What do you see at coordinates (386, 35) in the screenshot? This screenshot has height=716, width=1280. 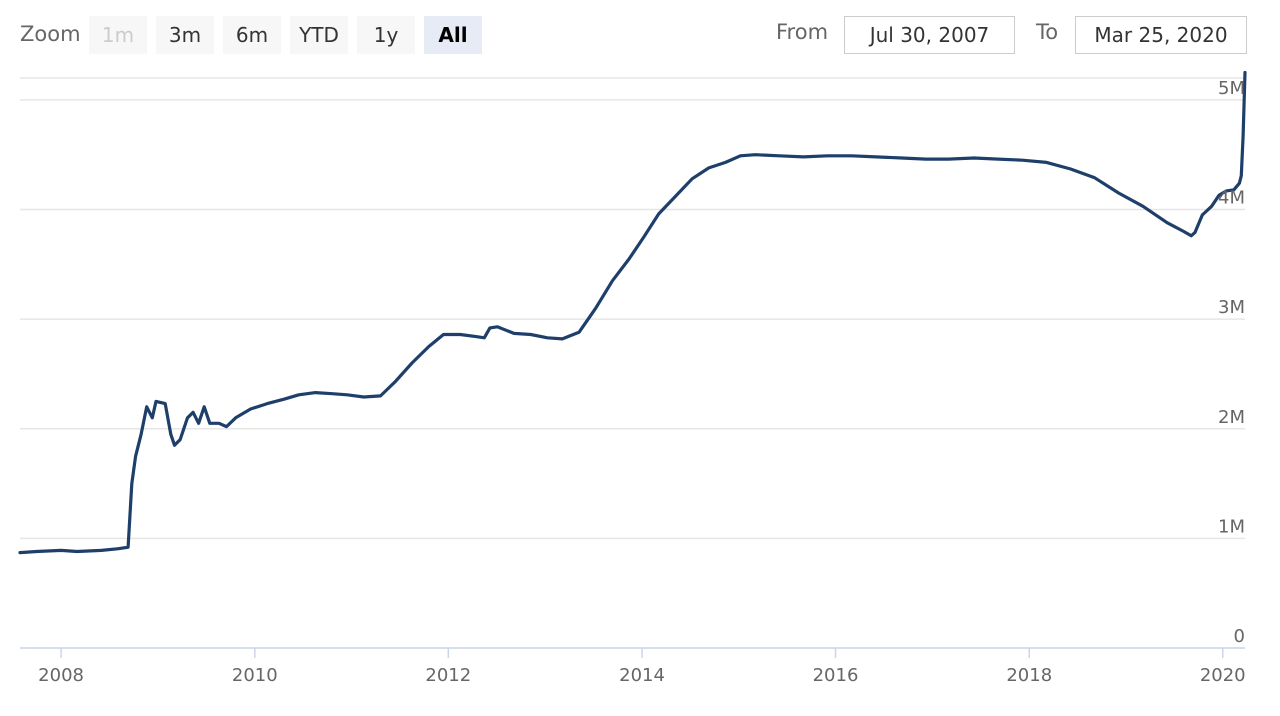 I see `zoom-1y-button: 1y` at bounding box center [386, 35].